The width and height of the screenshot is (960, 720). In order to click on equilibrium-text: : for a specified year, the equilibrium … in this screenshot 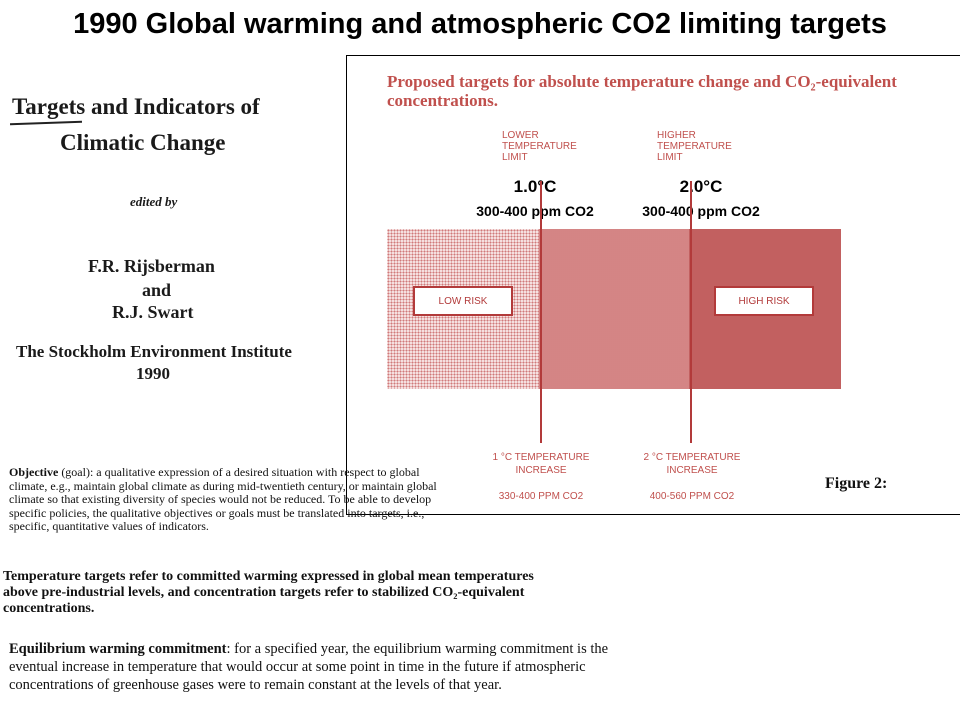, I will do `click(309, 667)`.